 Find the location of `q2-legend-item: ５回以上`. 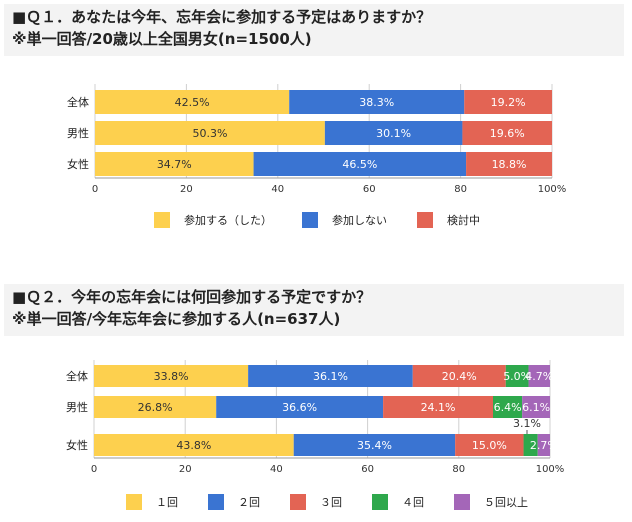

q2-legend-item: ５回以上 is located at coordinates (491, 502).